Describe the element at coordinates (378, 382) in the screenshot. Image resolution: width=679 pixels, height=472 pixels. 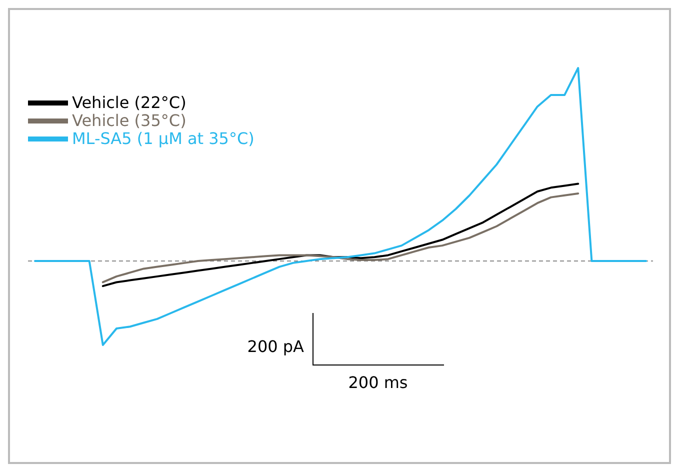
I see `text: 200 ms` at that location.